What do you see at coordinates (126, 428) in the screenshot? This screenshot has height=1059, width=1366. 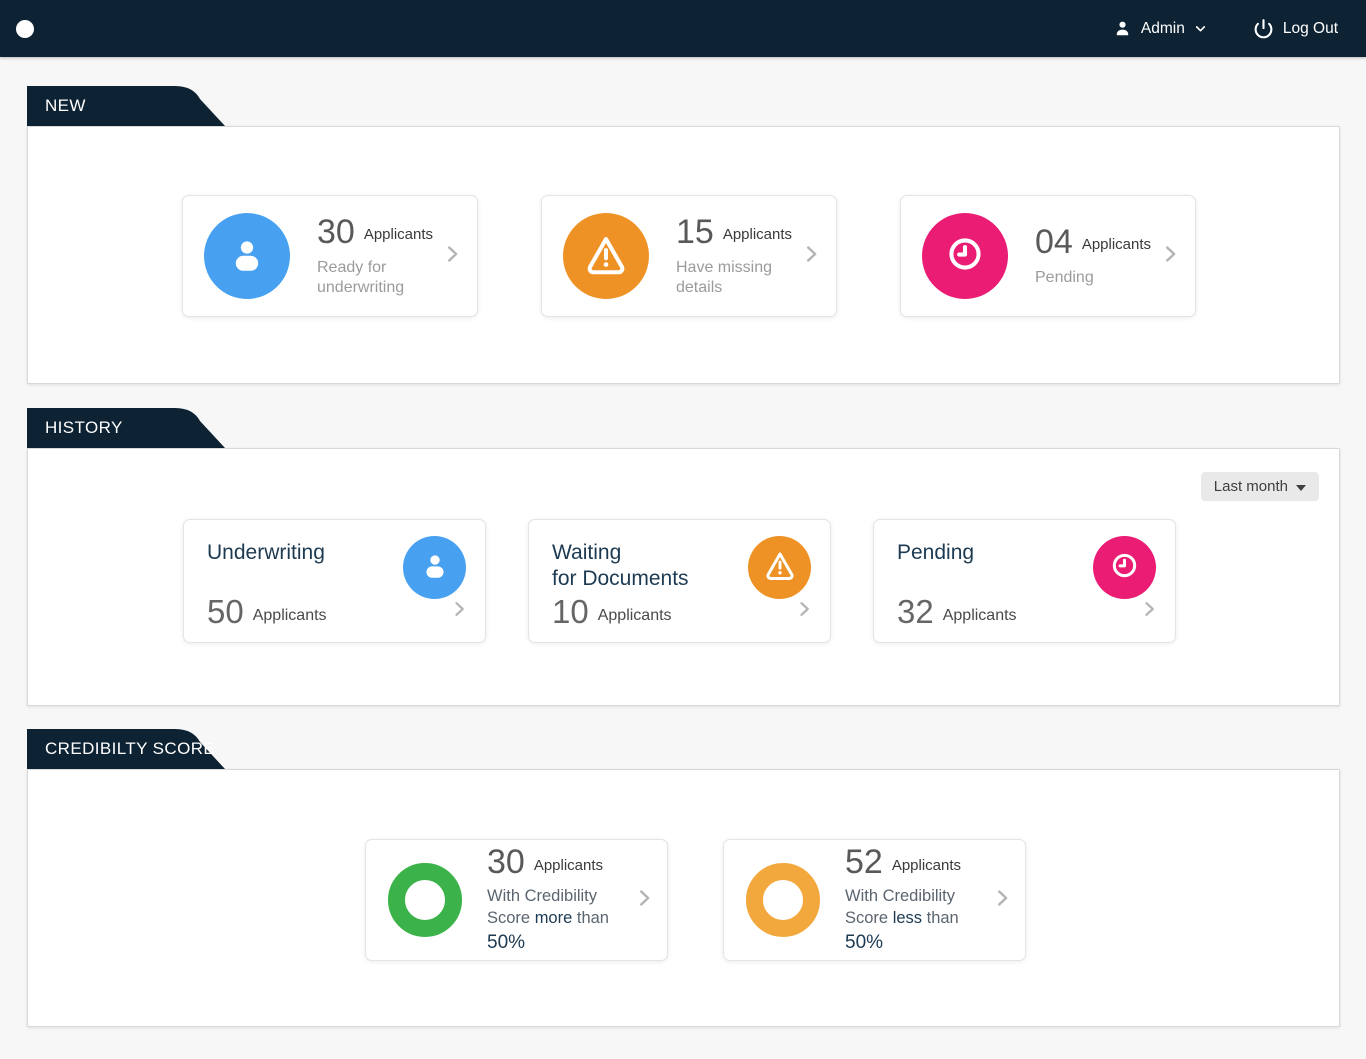 I see `section-tab-history: HISTORY` at bounding box center [126, 428].